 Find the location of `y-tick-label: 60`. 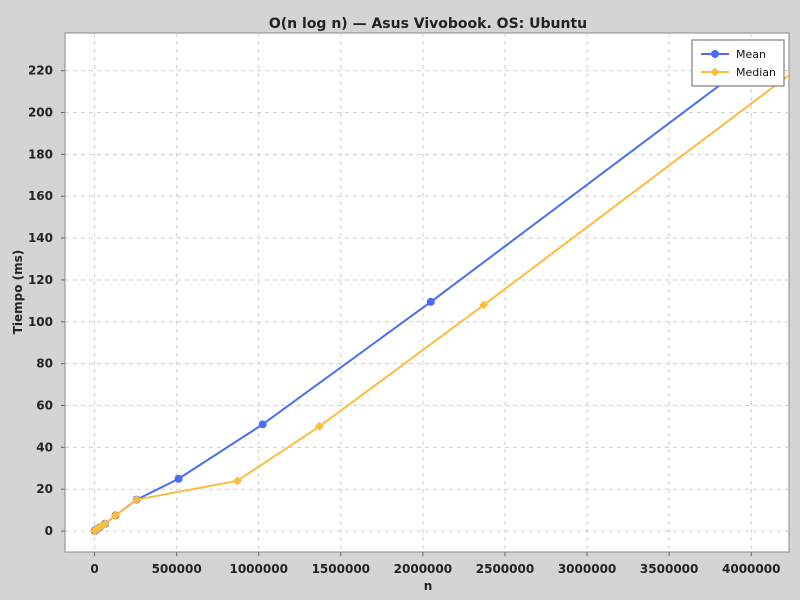

y-tick-label: 60 is located at coordinates (44, 406).